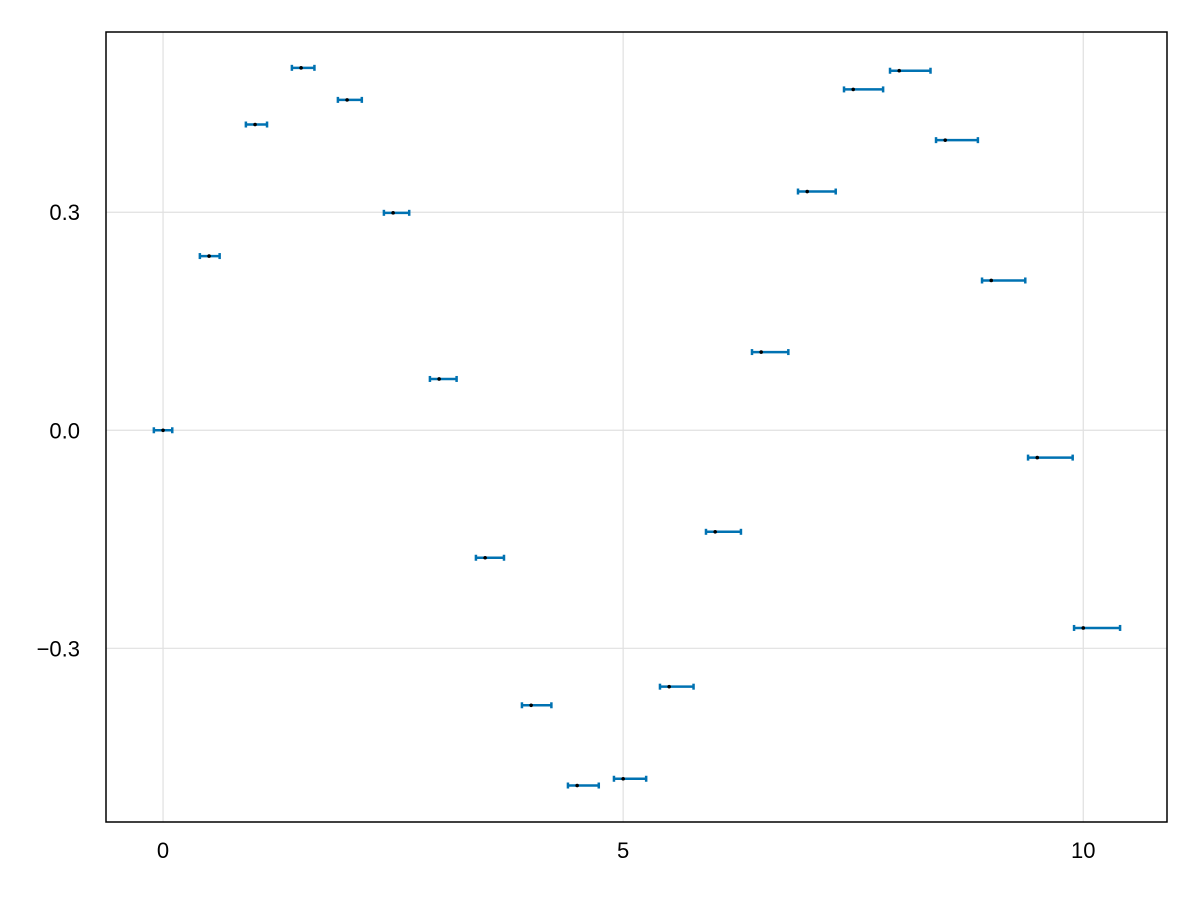  Describe the element at coordinates (163, 850) in the screenshot. I see `x-tick-label: 0` at that location.